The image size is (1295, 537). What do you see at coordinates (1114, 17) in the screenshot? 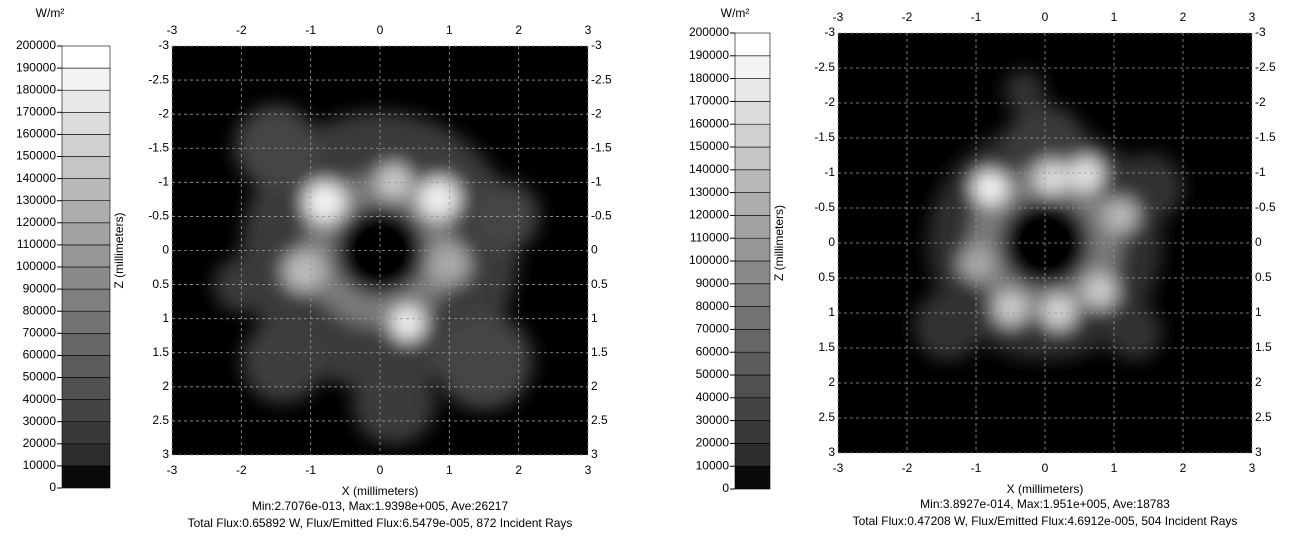
I see `x-tick-label-top: 1` at bounding box center [1114, 17].